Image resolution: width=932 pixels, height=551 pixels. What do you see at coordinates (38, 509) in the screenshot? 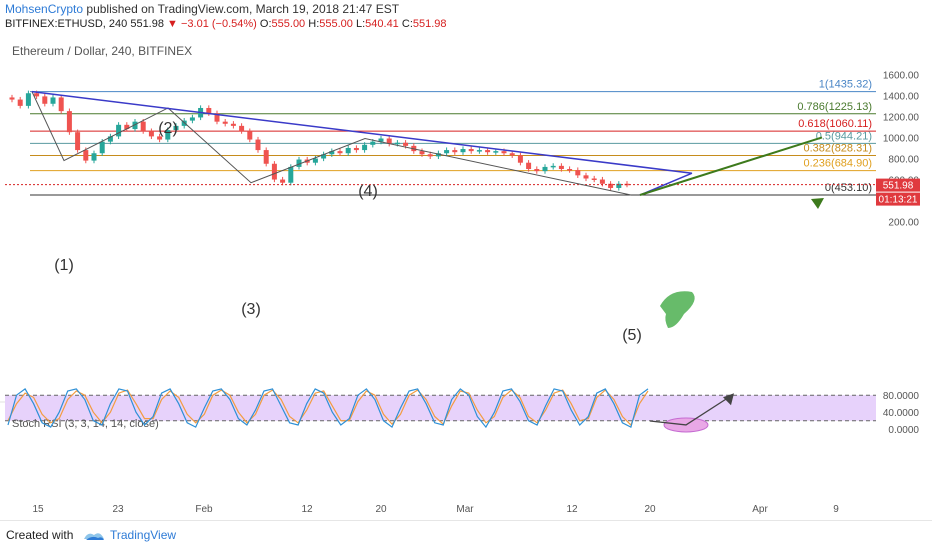
I see `x-tick-label: 15` at bounding box center [38, 509].